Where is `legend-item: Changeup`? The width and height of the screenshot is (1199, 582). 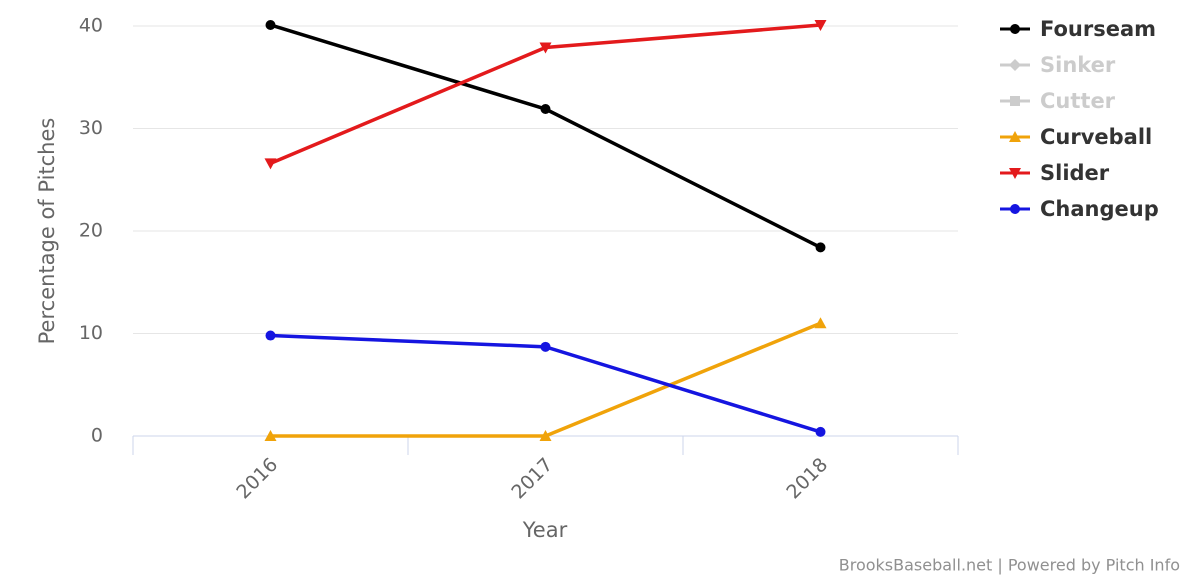
legend-item: Changeup is located at coordinates (1079, 209).